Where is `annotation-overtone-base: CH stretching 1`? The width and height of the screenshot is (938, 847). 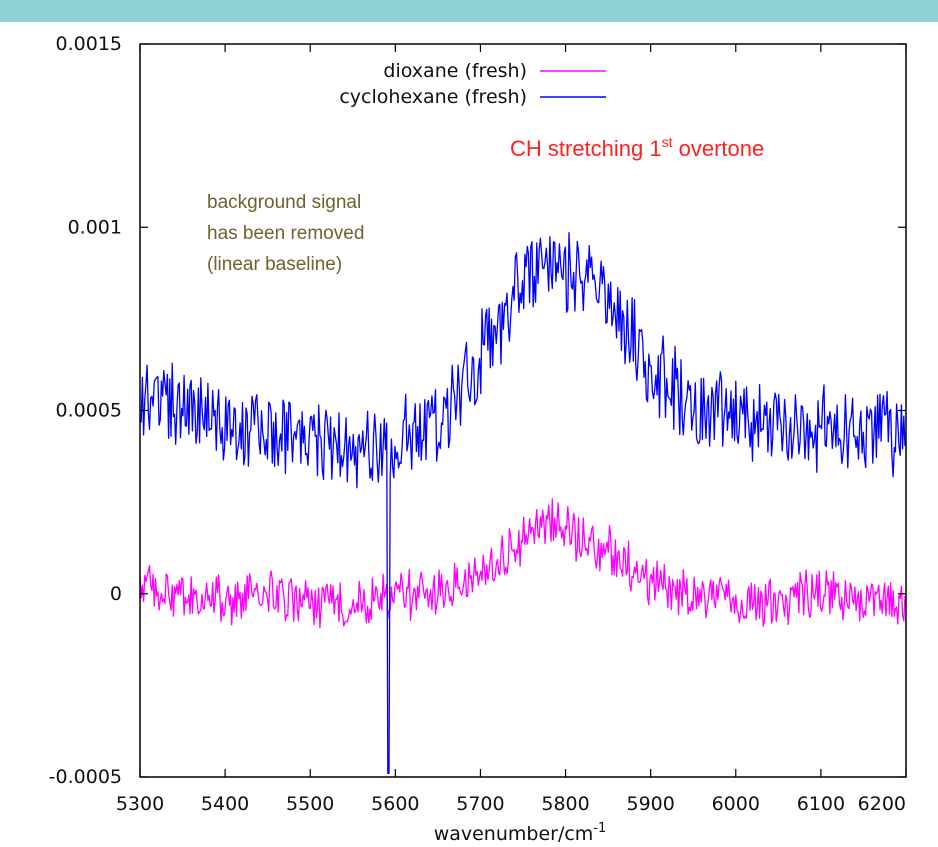 annotation-overtone-base: CH stretching 1 is located at coordinates (586, 148).